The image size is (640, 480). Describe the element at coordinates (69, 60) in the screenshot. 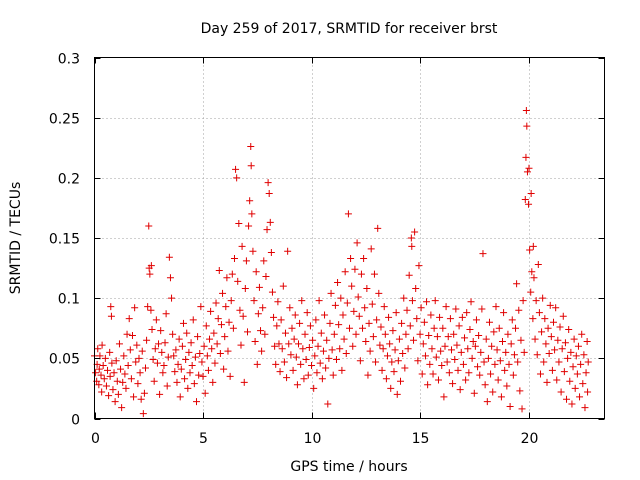

I see `y-tick-label: 0.3` at that location.